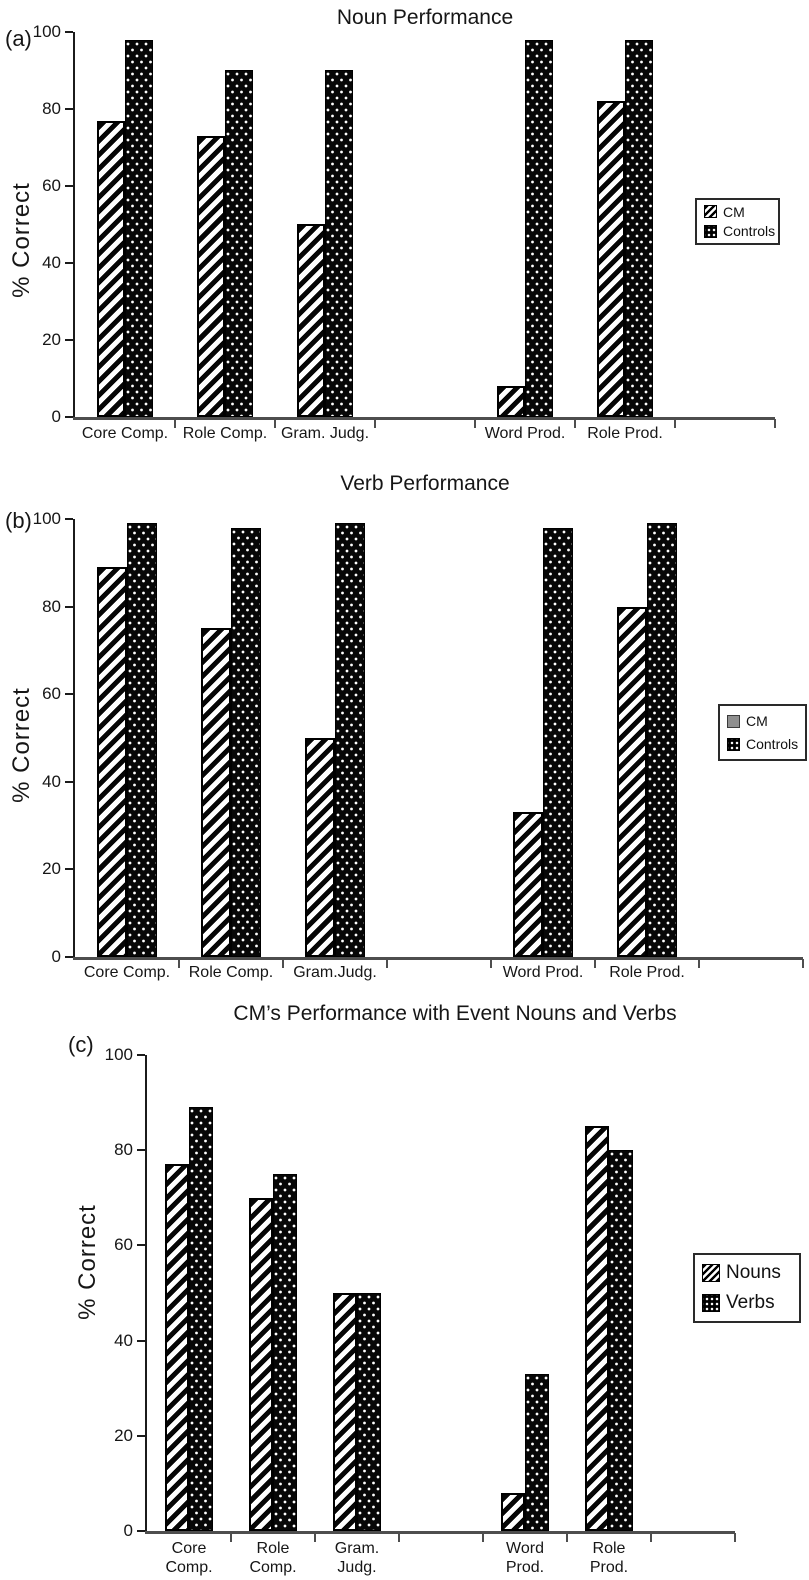 Image resolution: width=809 pixels, height=1580 pixels. What do you see at coordinates (177, 1347) in the screenshot?
I see `bar-nouns-core-comp` at bounding box center [177, 1347].